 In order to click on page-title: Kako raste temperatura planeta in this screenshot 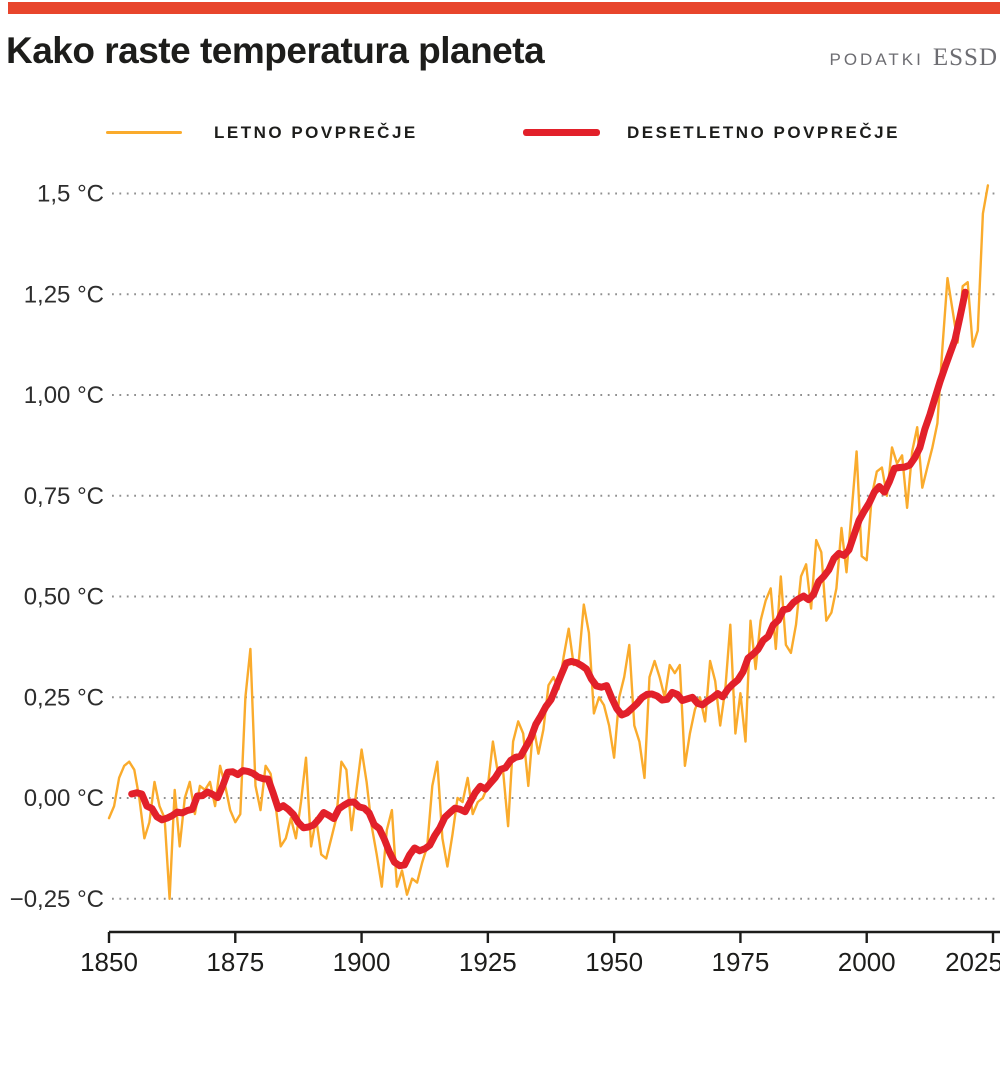, I will do `click(275, 50)`.